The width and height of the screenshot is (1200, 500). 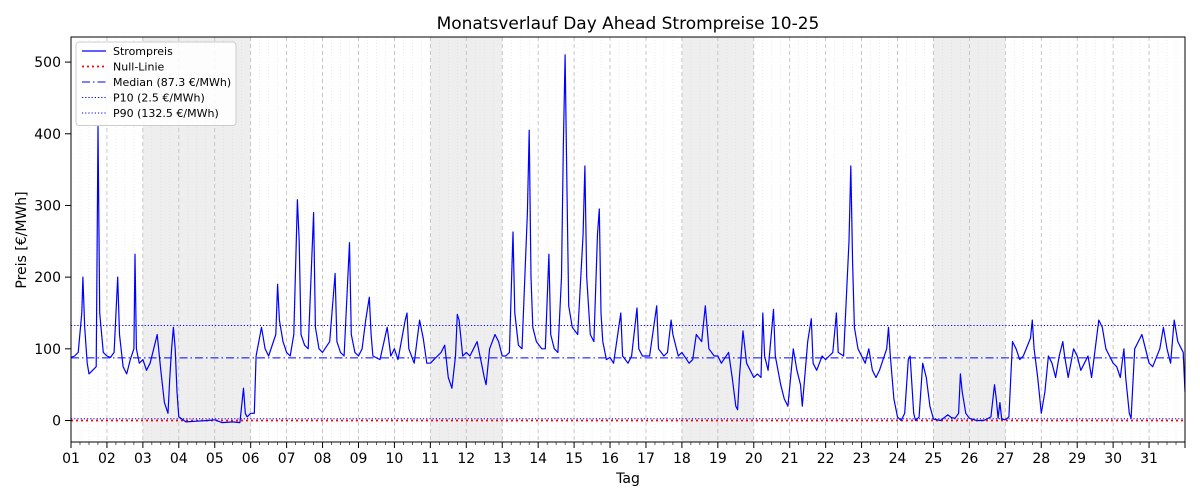 What do you see at coordinates (1041, 459) in the screenshot?
I see `x-tick-label: 28` at bounding box center [1041, 459].